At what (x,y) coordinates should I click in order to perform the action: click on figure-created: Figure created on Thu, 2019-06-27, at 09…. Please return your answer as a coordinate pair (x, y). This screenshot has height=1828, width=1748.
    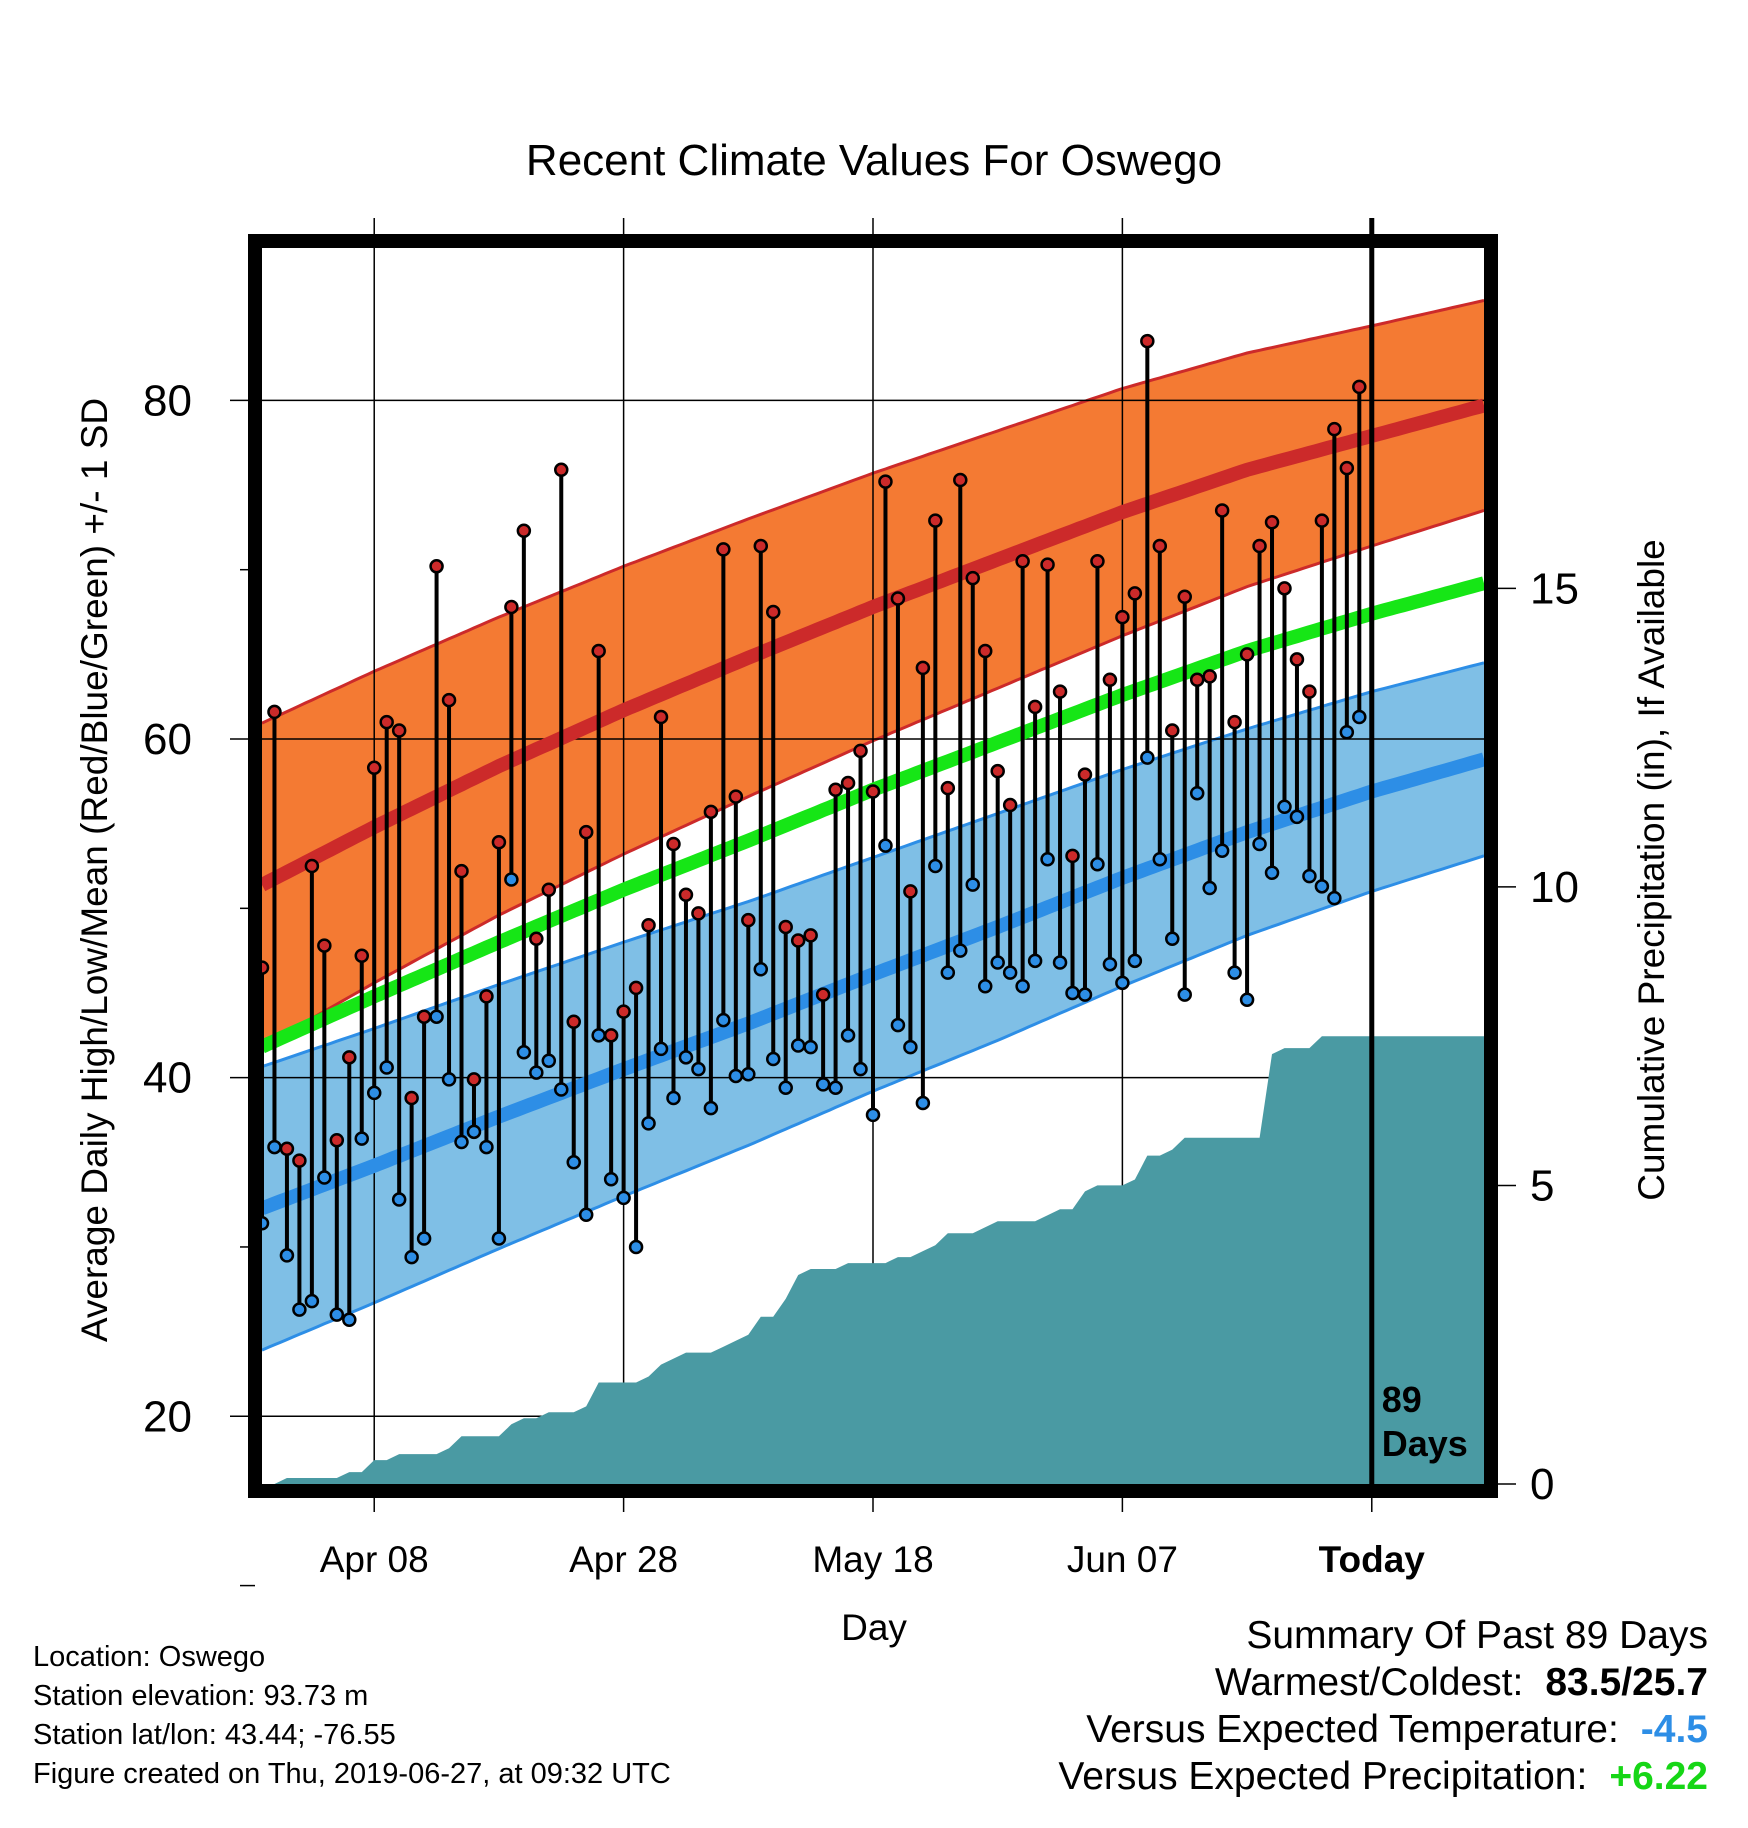
    Looking at the image, I should click on (352, 1774).